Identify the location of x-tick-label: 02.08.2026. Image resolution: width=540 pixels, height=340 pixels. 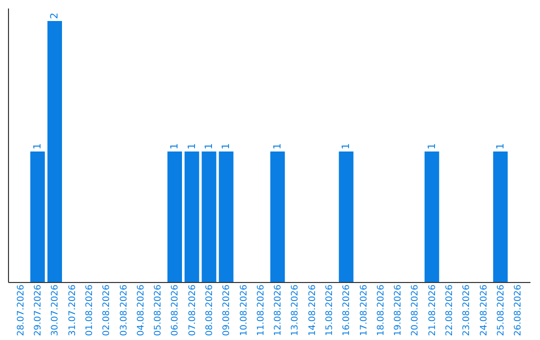
(107, 310).